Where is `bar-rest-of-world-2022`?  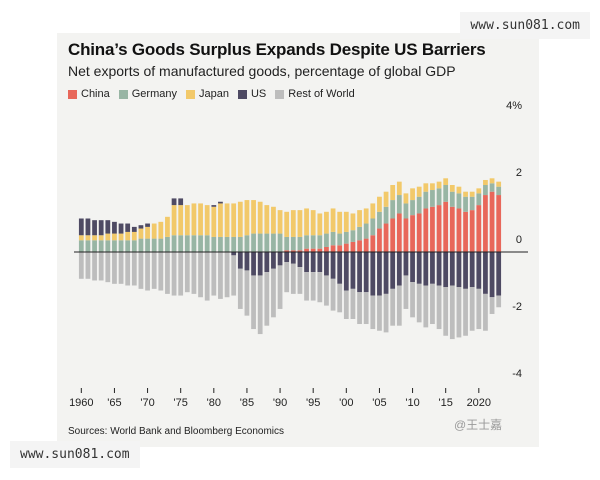
bar-rest-of-world-2022 is located at coordinates (492, 305).